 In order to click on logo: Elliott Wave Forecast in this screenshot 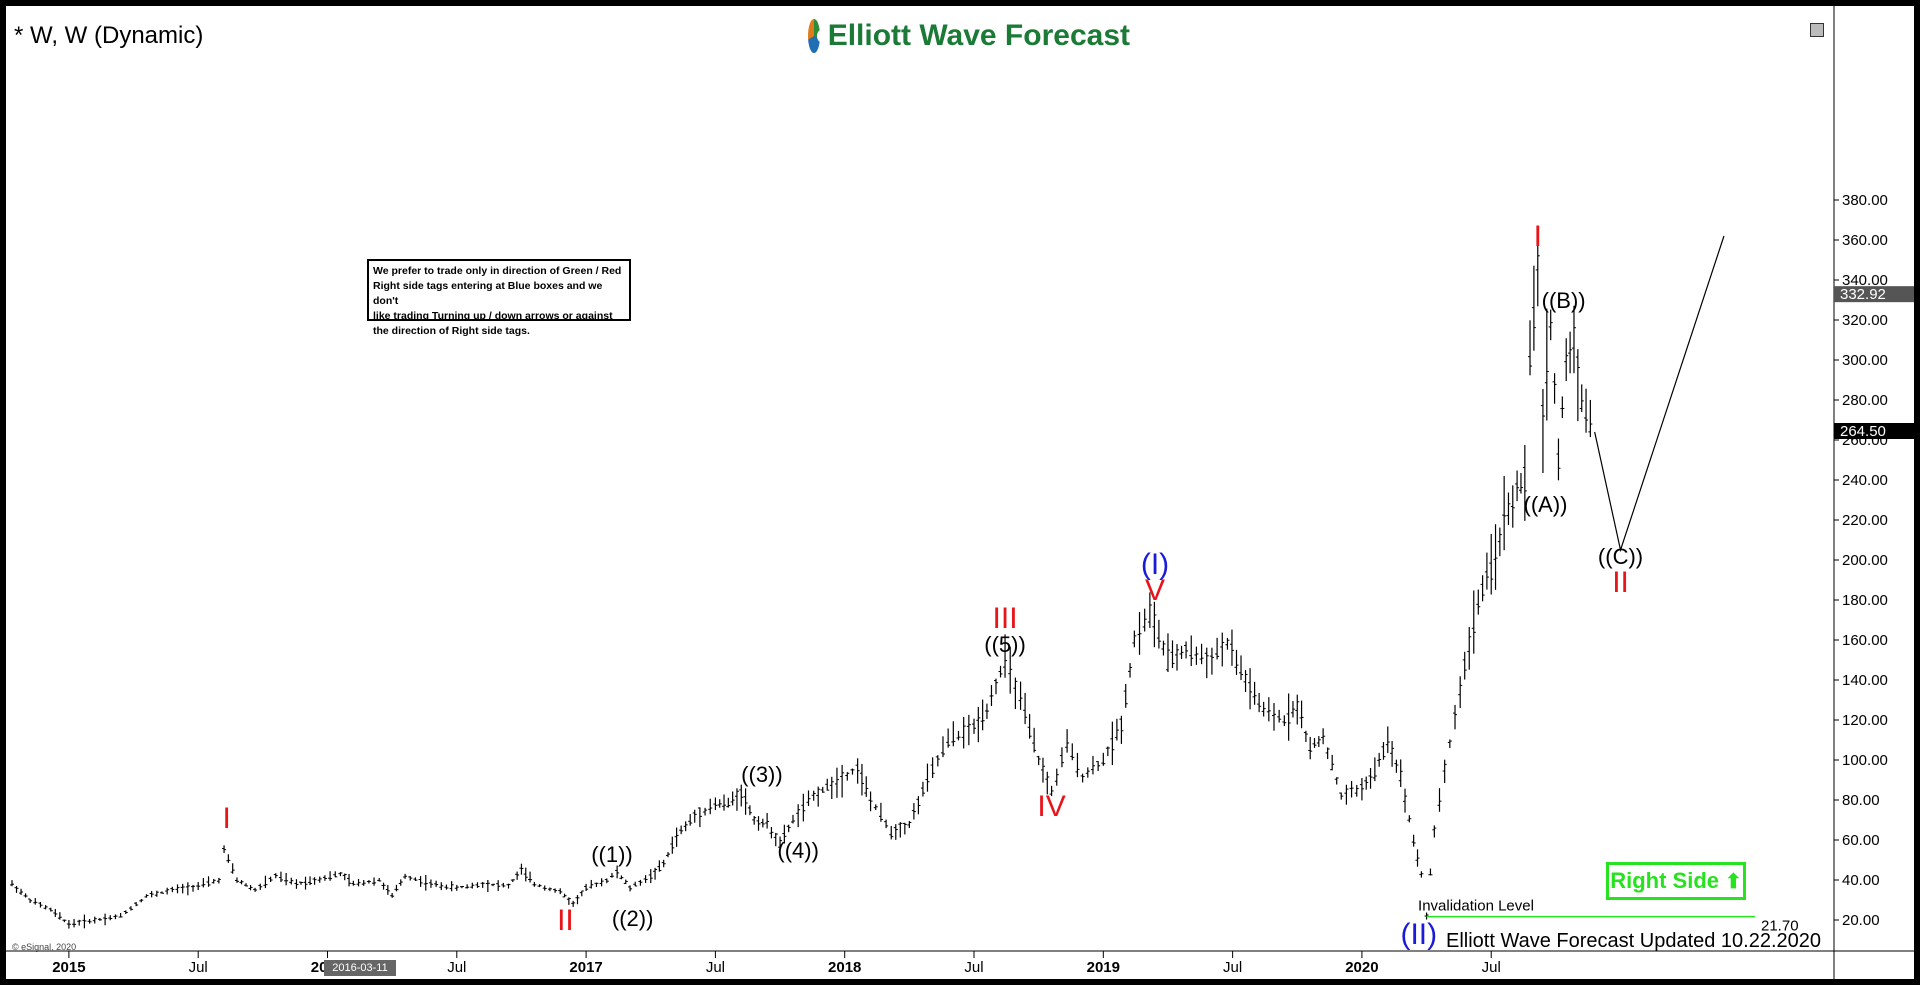, I will do `click(966, 36)`.